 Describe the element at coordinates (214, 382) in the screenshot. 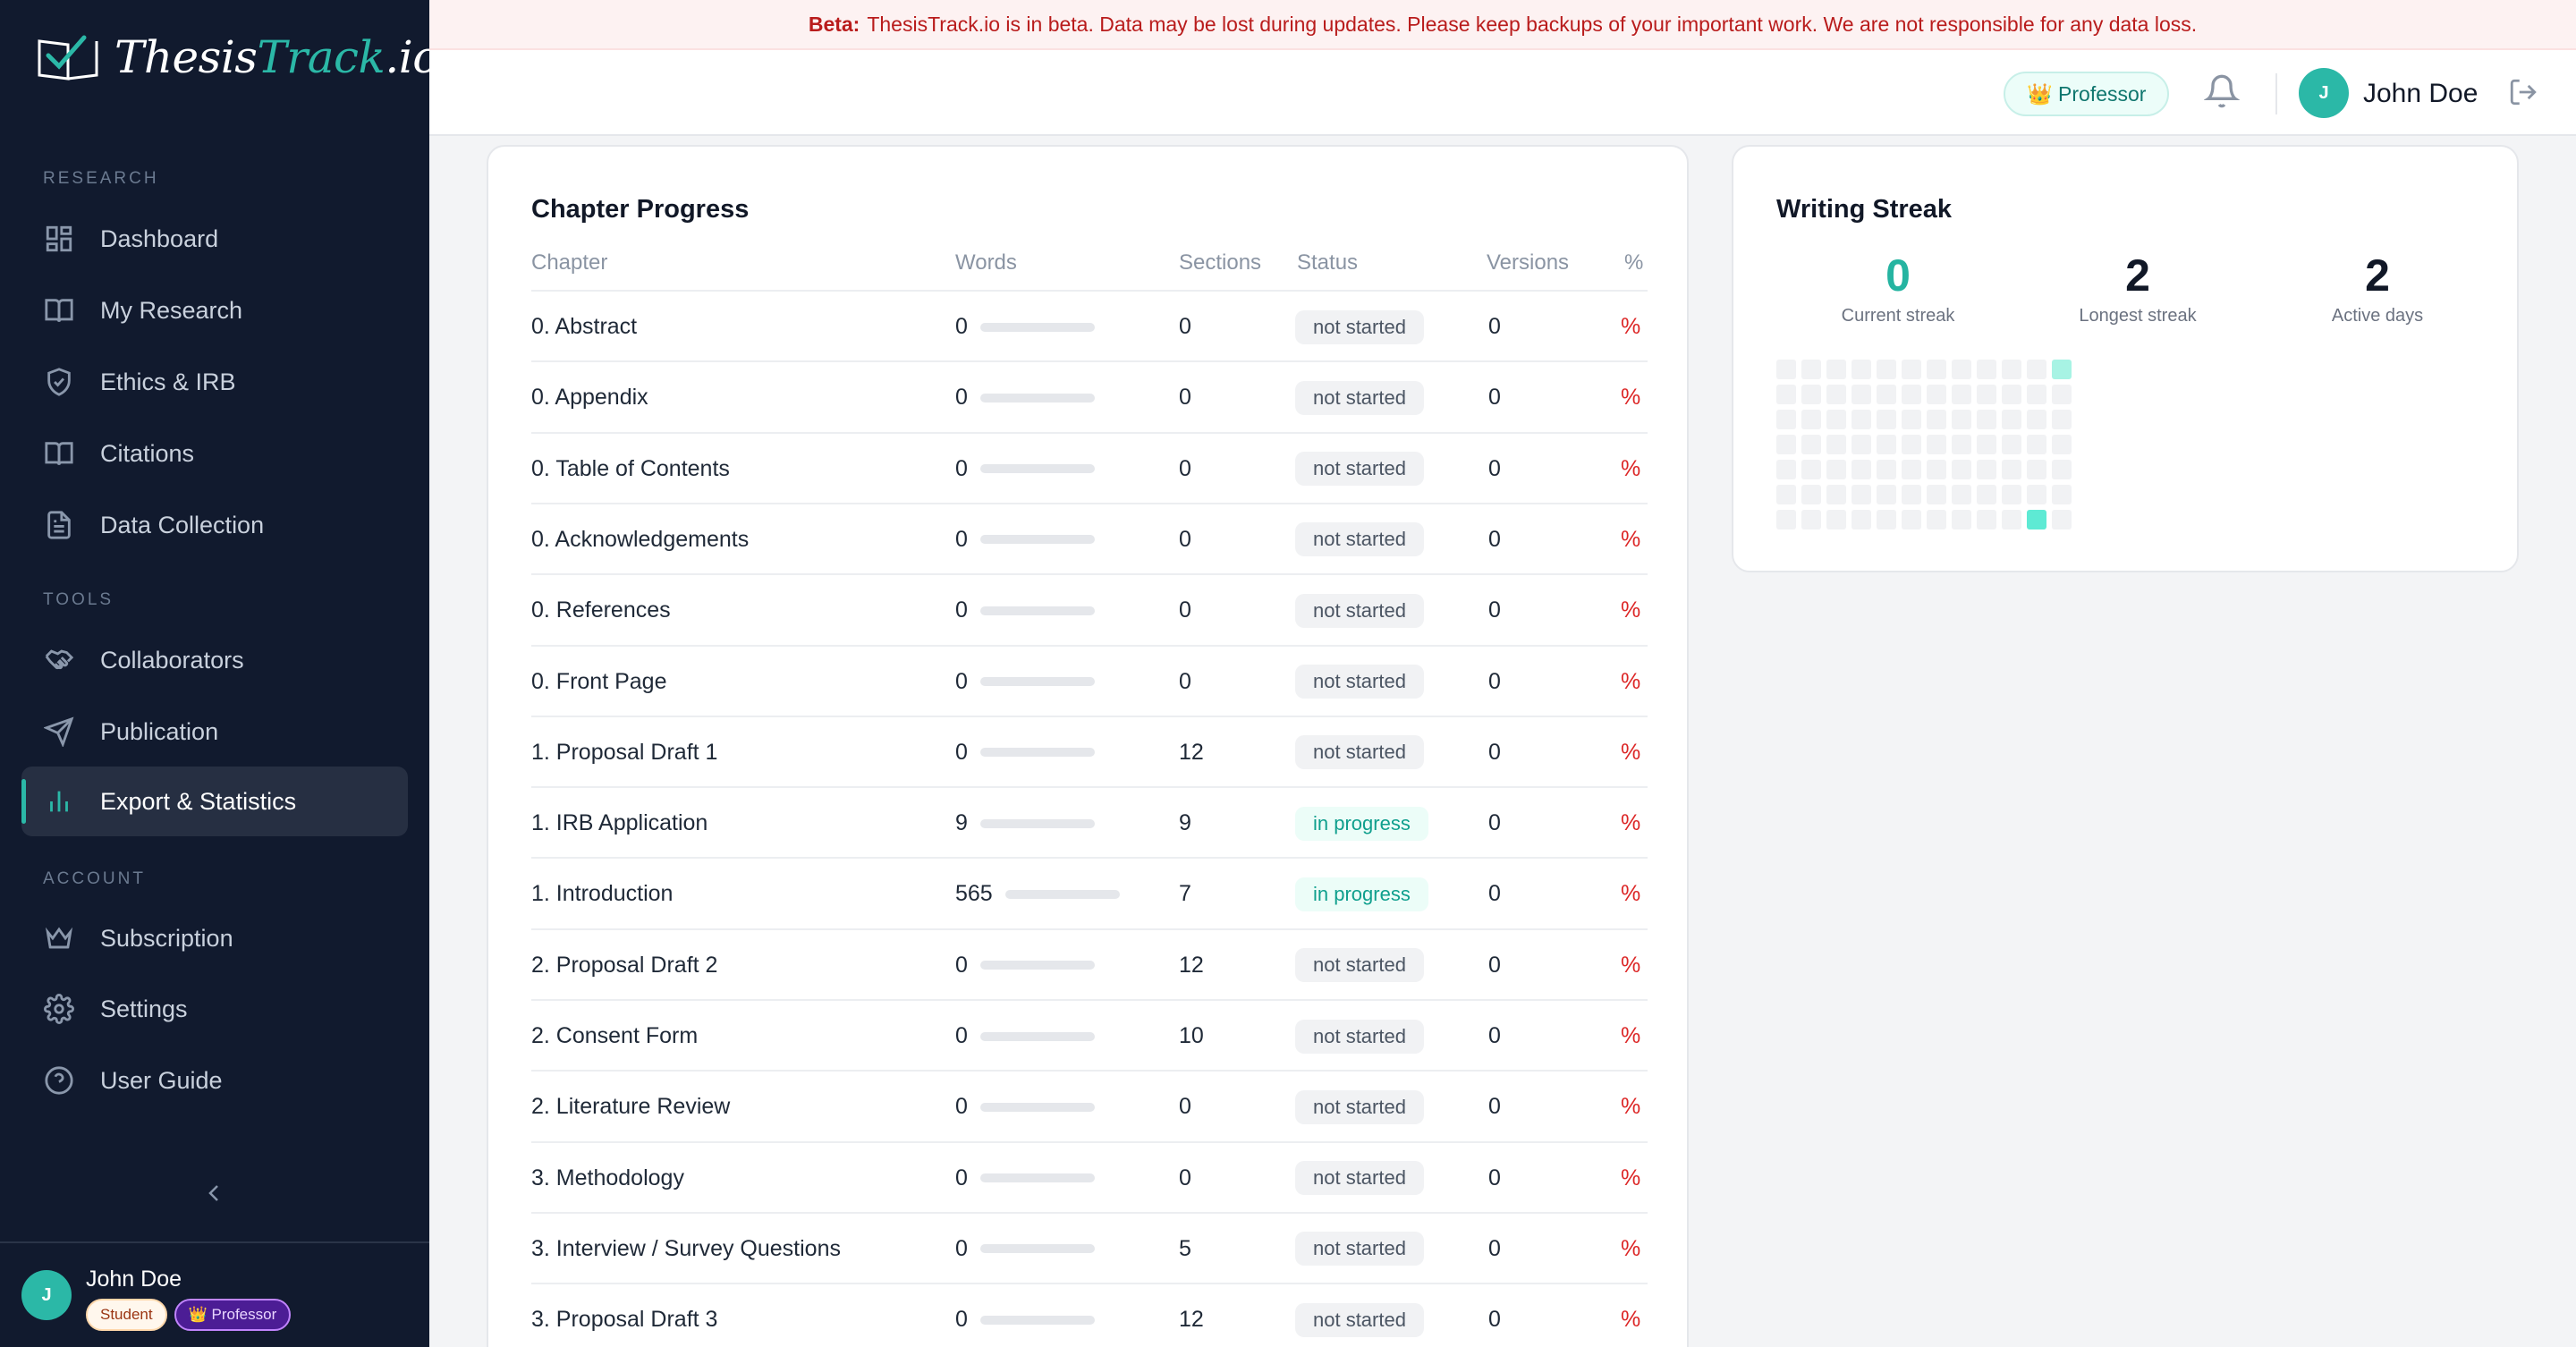

I see `sidebar-item-ethics-irb: Ethics & IRB` at that location.